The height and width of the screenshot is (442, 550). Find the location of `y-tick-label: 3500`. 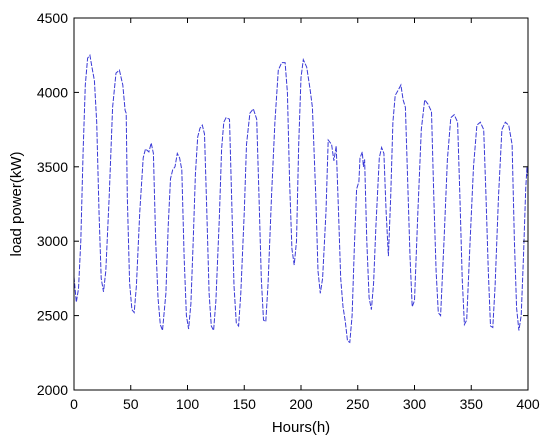

y-tick-label: 3500 is located at coordinates (52, 167).